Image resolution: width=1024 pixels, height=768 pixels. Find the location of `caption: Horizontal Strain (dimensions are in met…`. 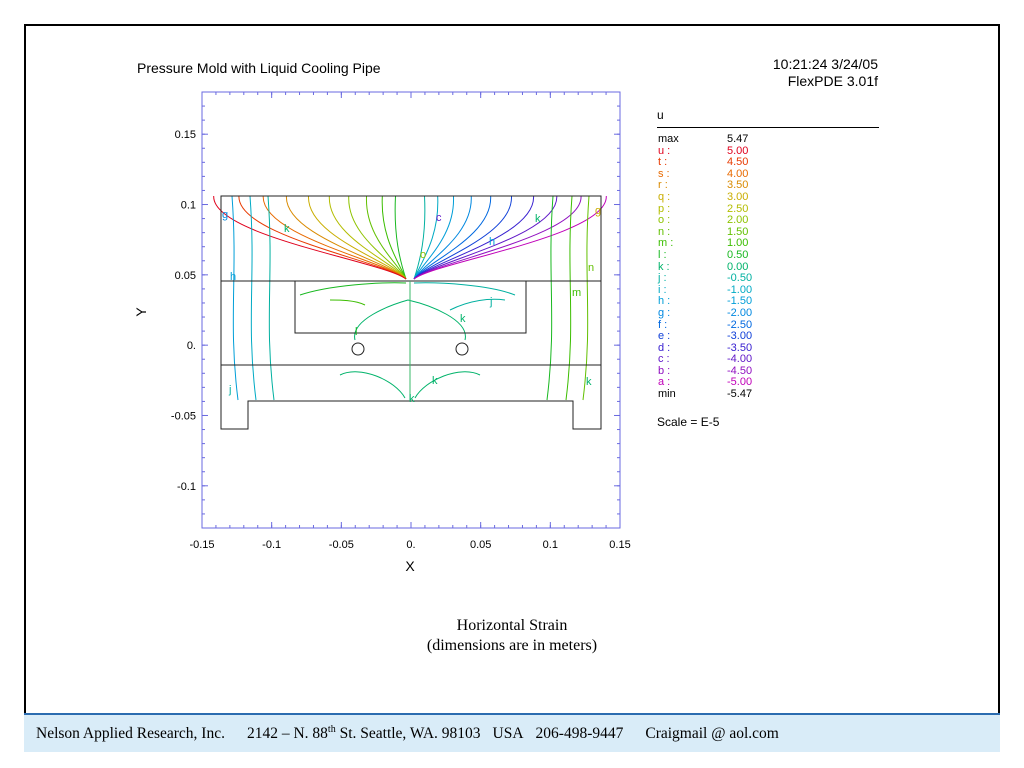

caption: Horizontal Strain (dimensions are in met… is located at coordinates (512, 636).